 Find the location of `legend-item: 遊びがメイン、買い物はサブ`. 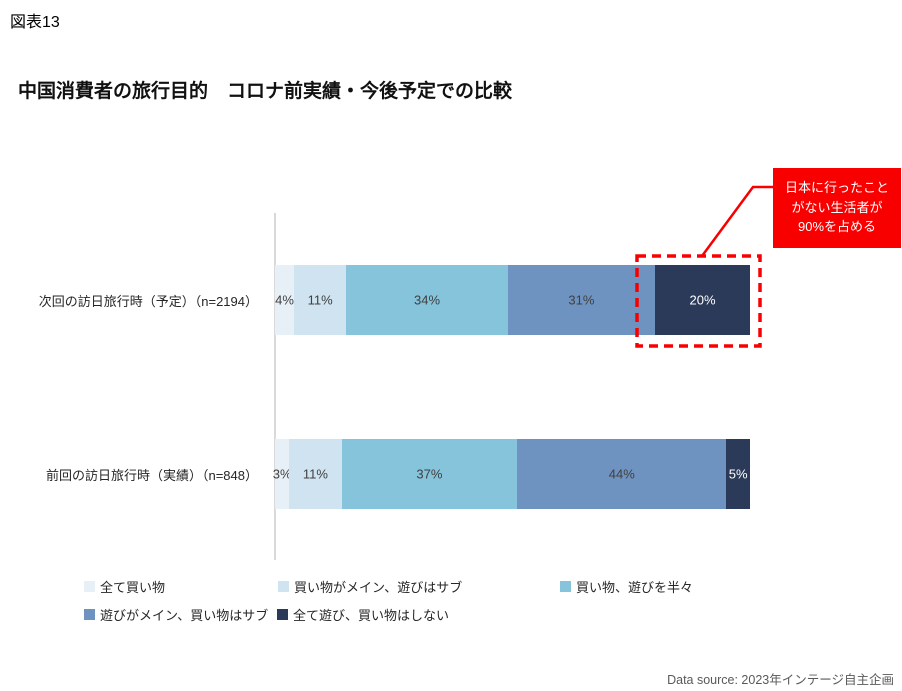

legend-item: 遊びがメイン、買い物はサブ is located at coordinates (176, 614).